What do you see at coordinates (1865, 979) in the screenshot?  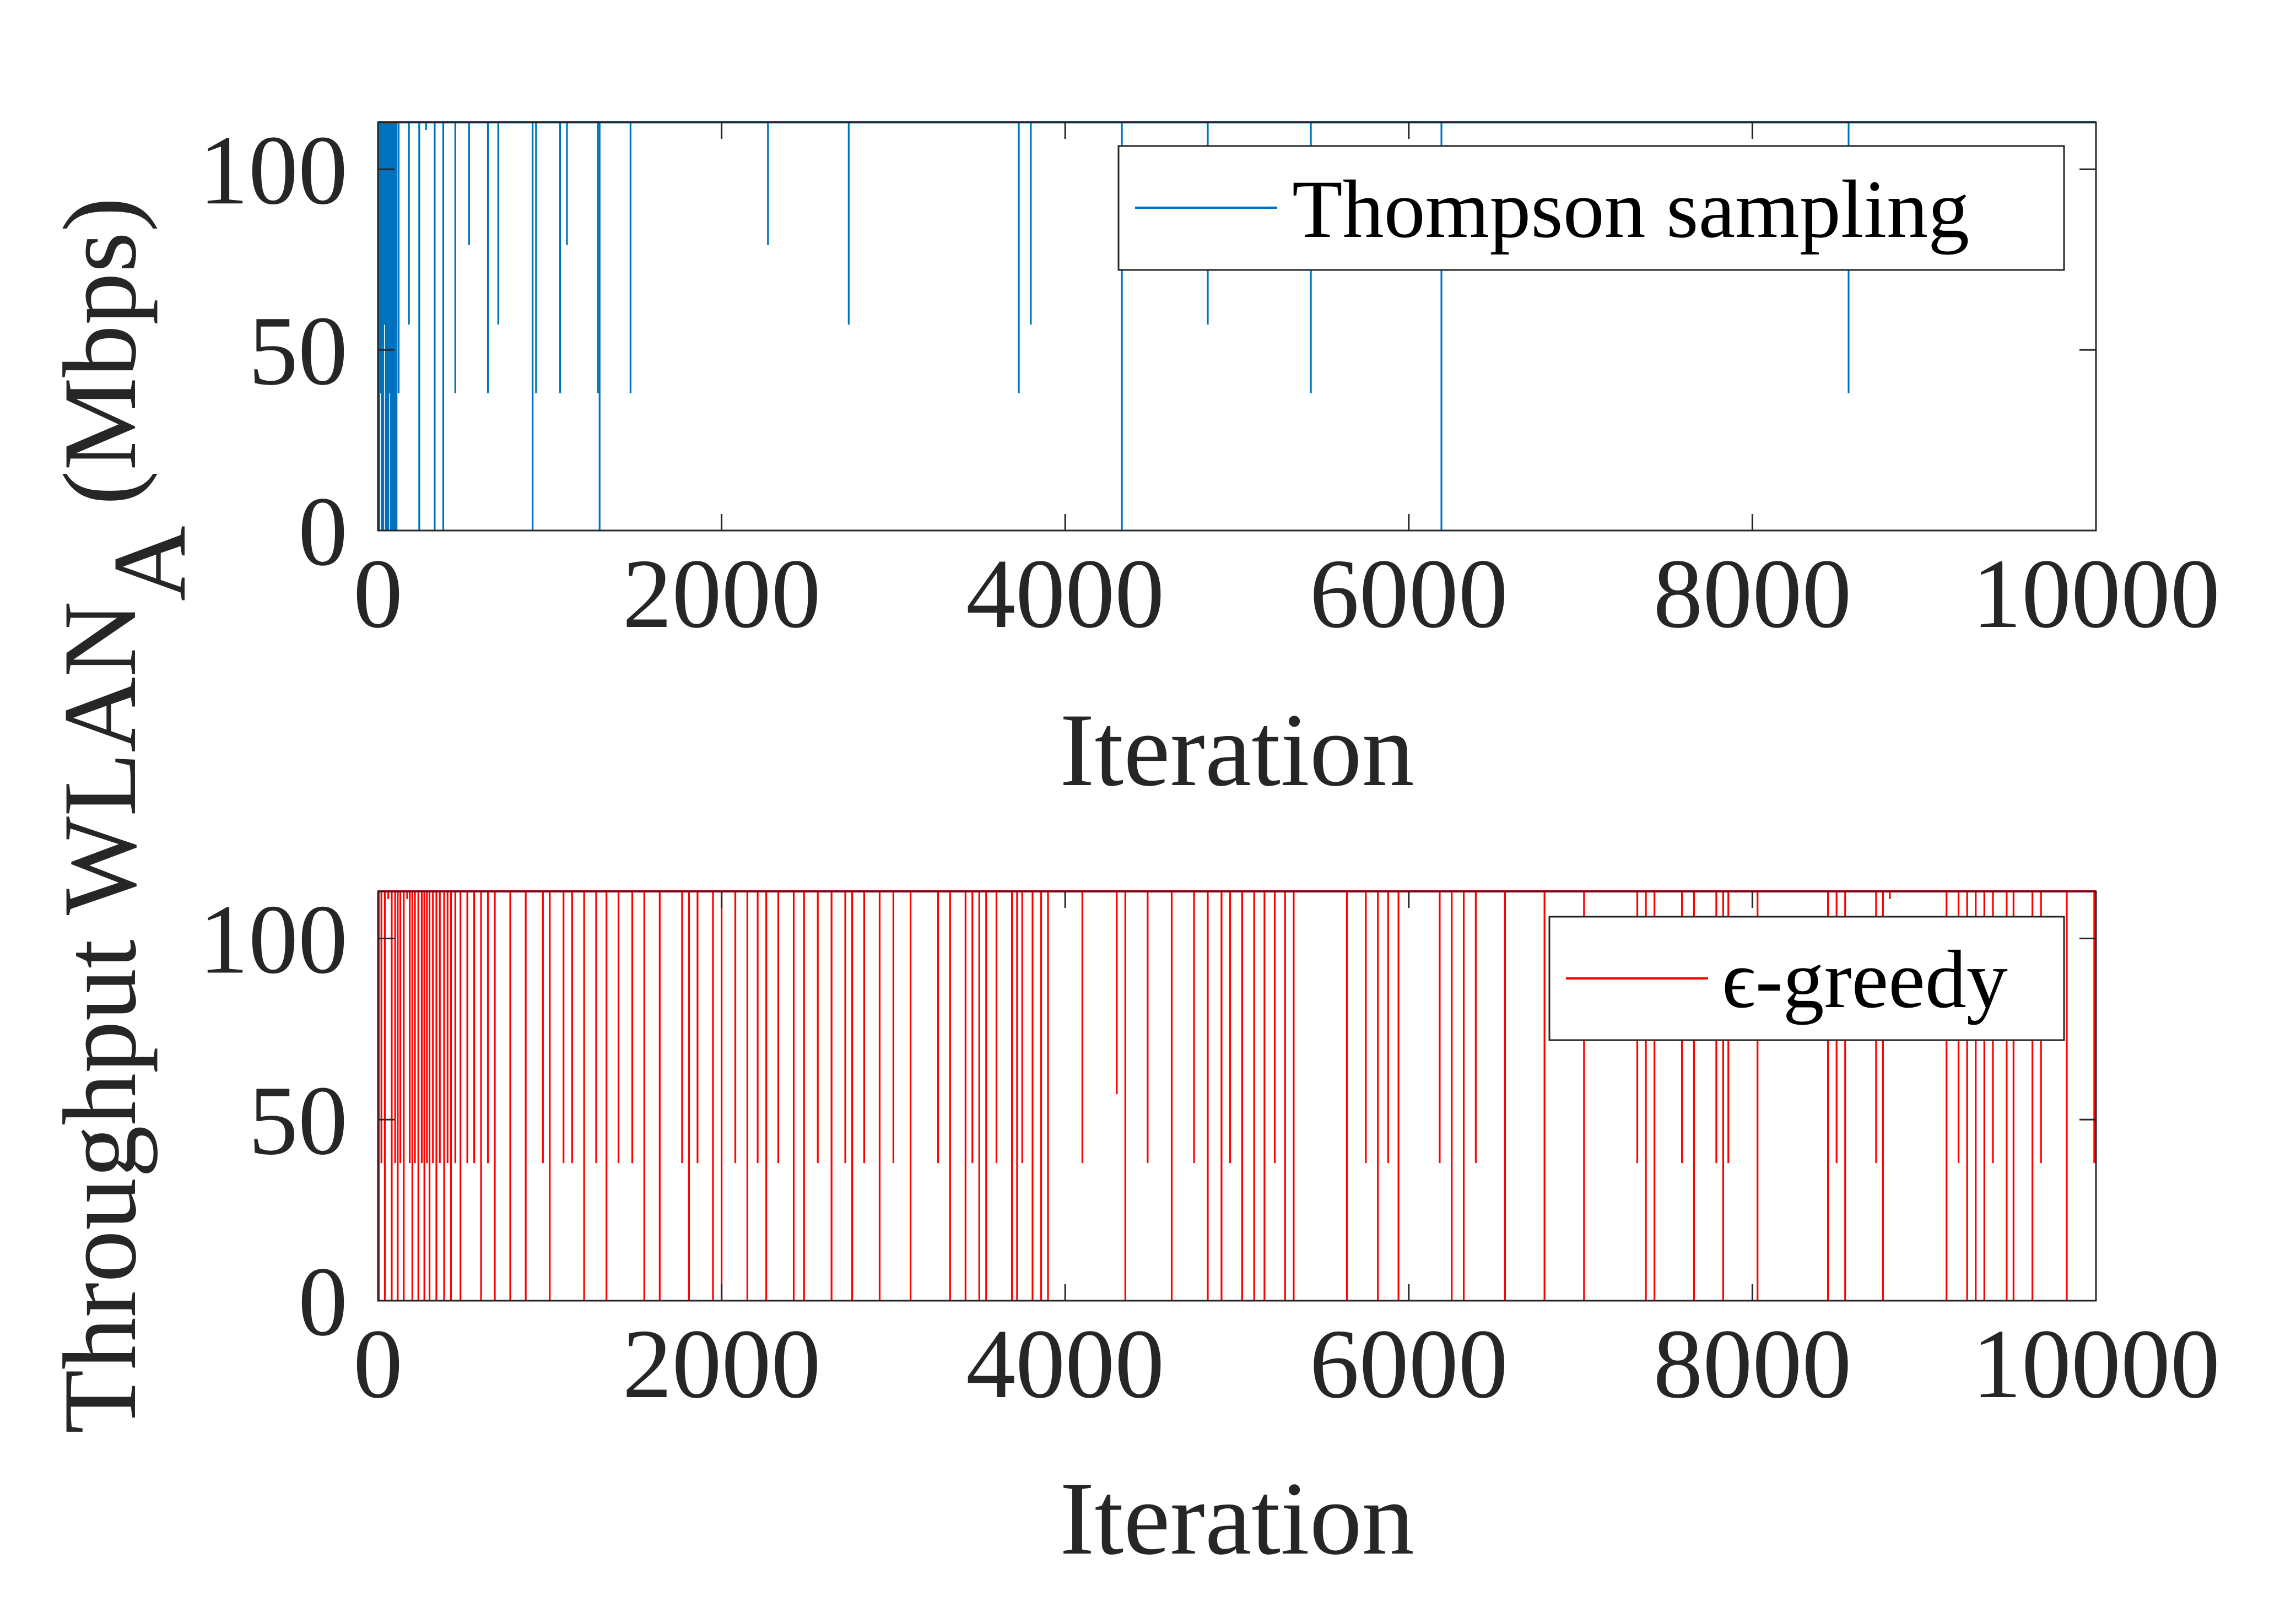 I see `legend-label: ϵ-greedy` at bounding box center [1865, 979].